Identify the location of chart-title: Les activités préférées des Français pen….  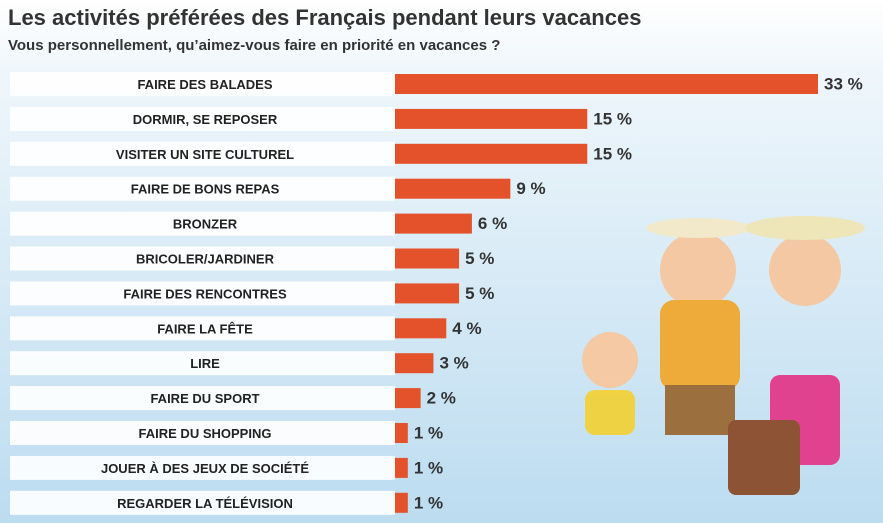
(324, 17).